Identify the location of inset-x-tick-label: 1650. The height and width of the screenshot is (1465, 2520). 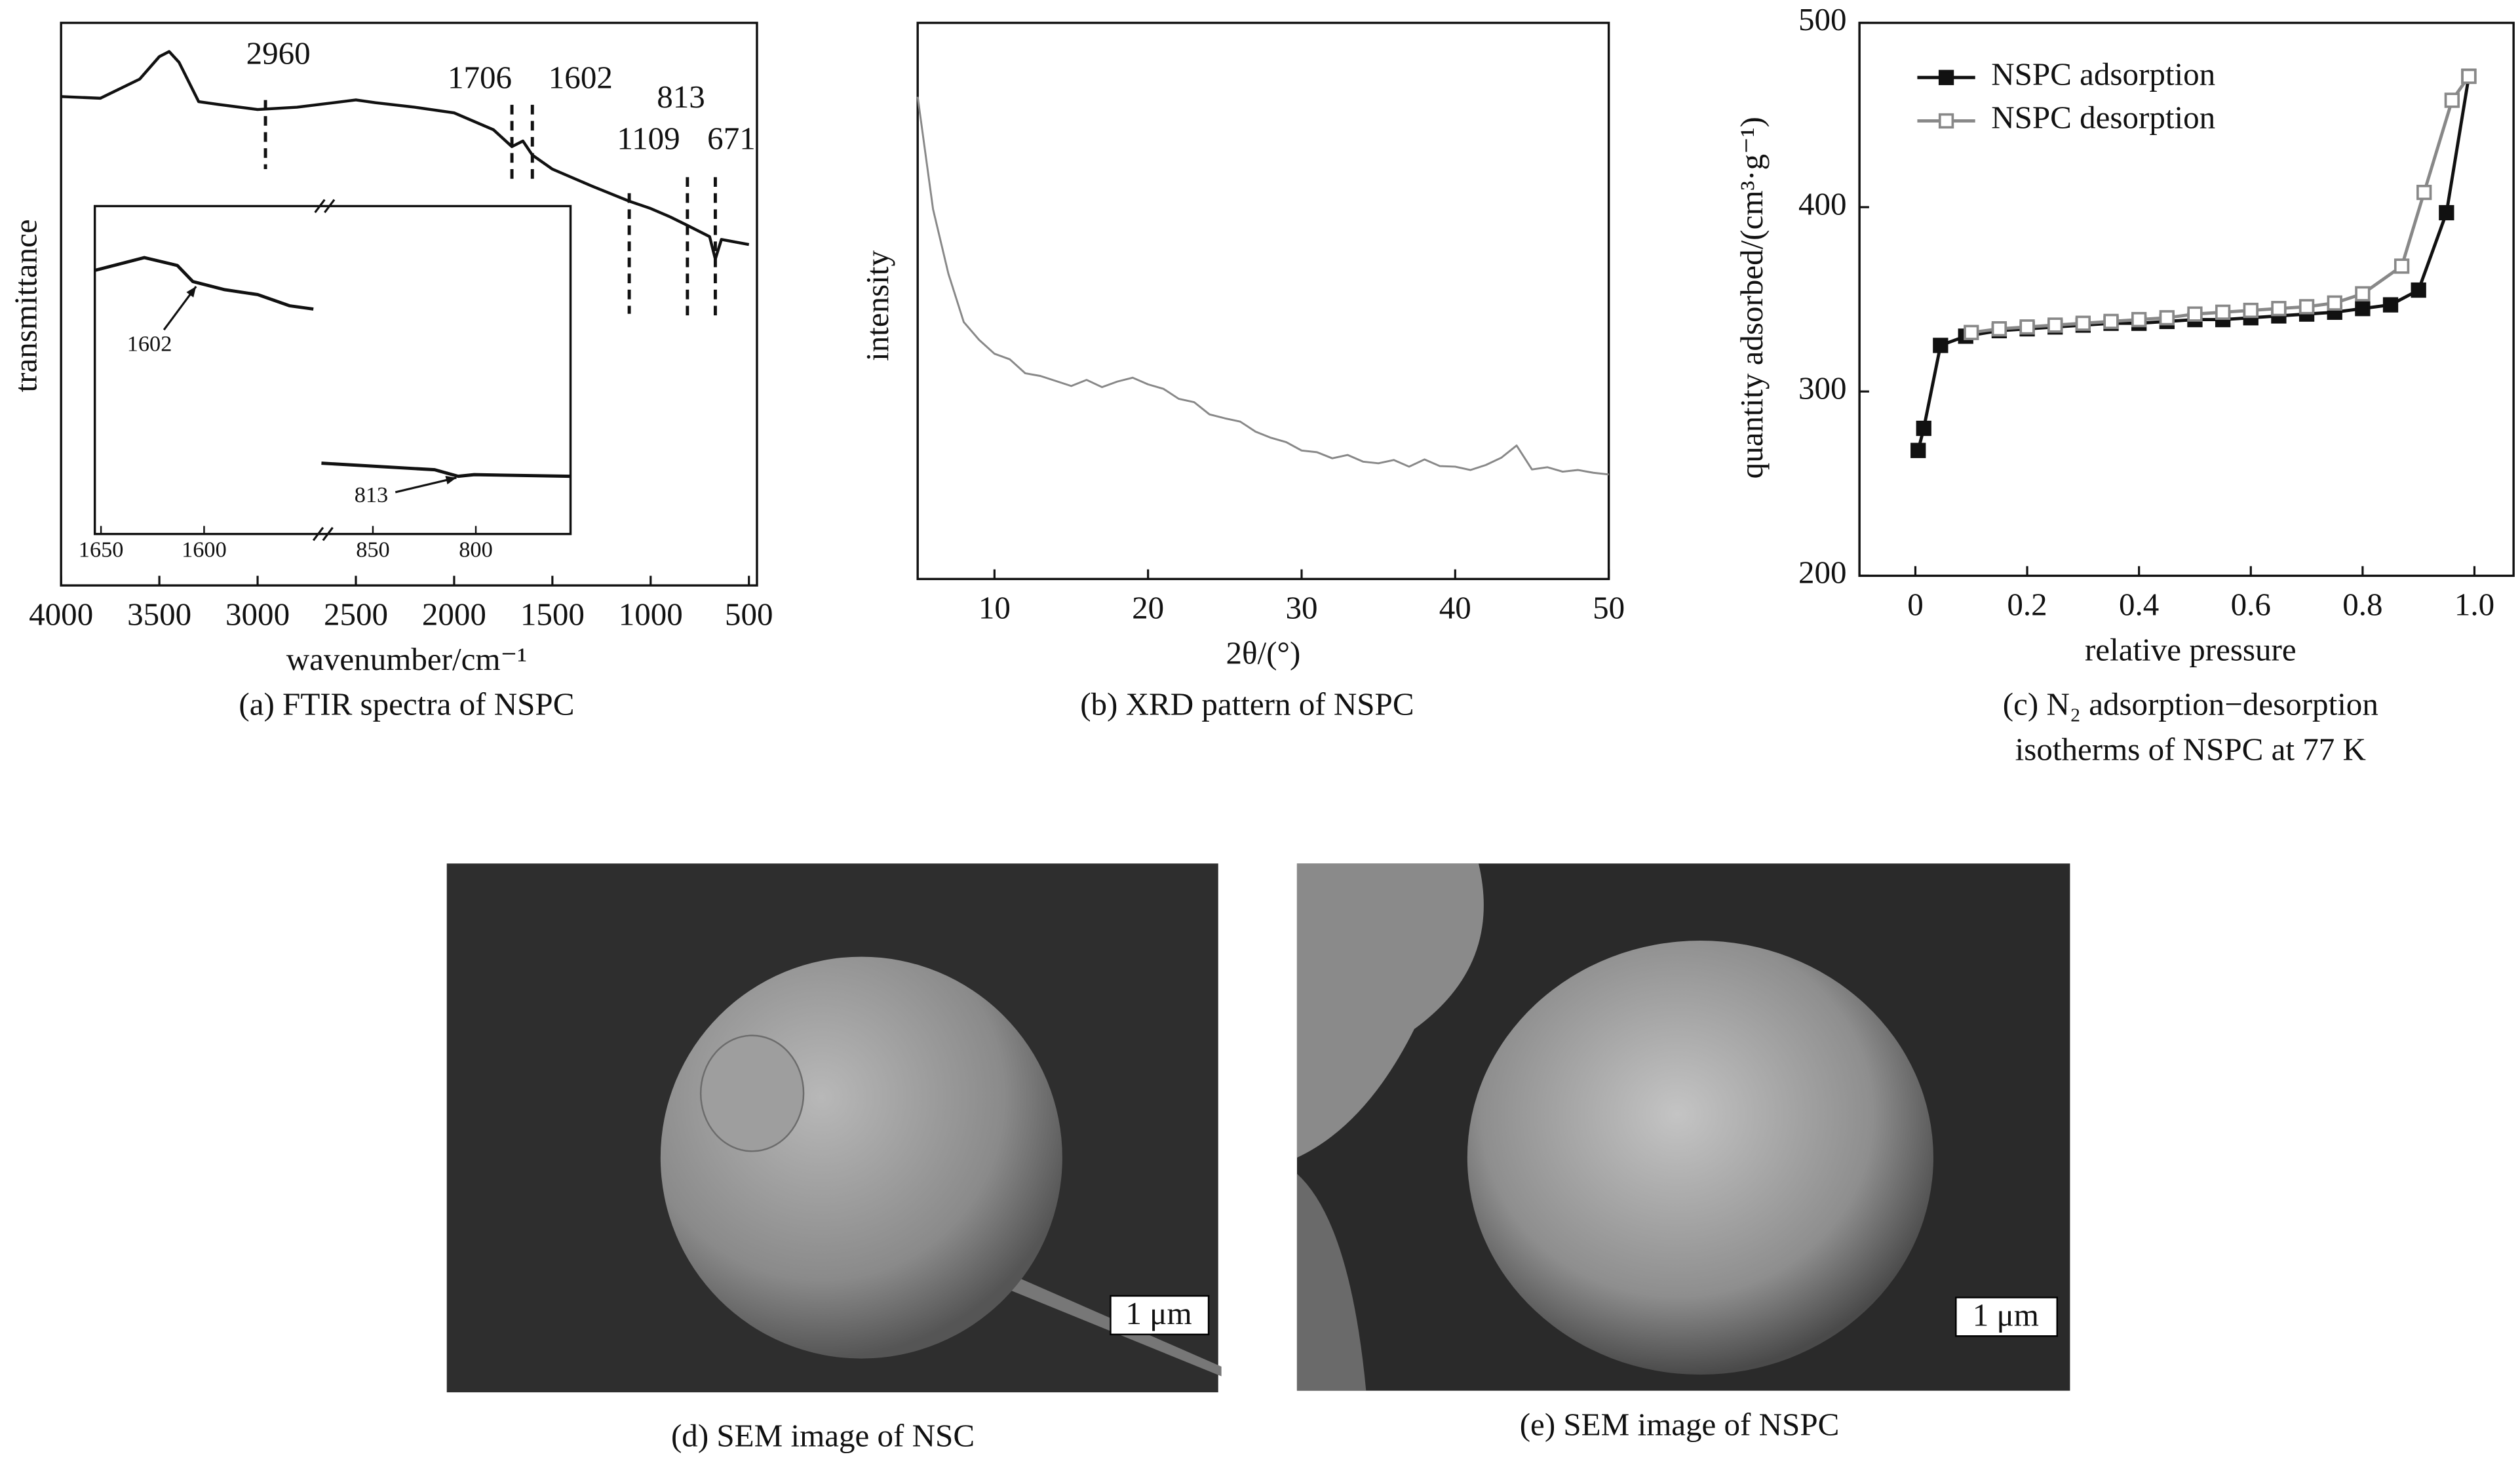
(101, 549).